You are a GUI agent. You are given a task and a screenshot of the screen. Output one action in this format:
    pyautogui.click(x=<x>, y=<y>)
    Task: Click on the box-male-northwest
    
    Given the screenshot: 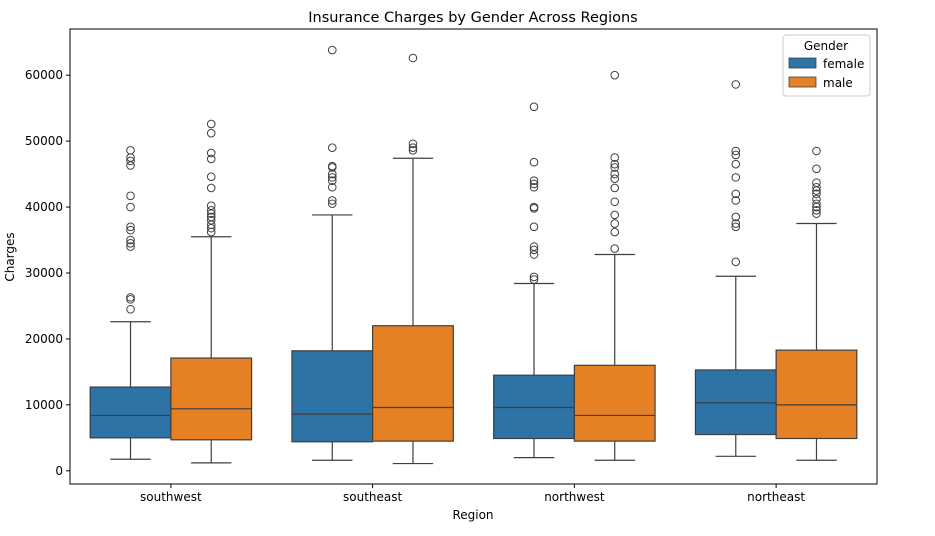 What is the action you would take?
    pyautogui.click(x=614, y=265)
    